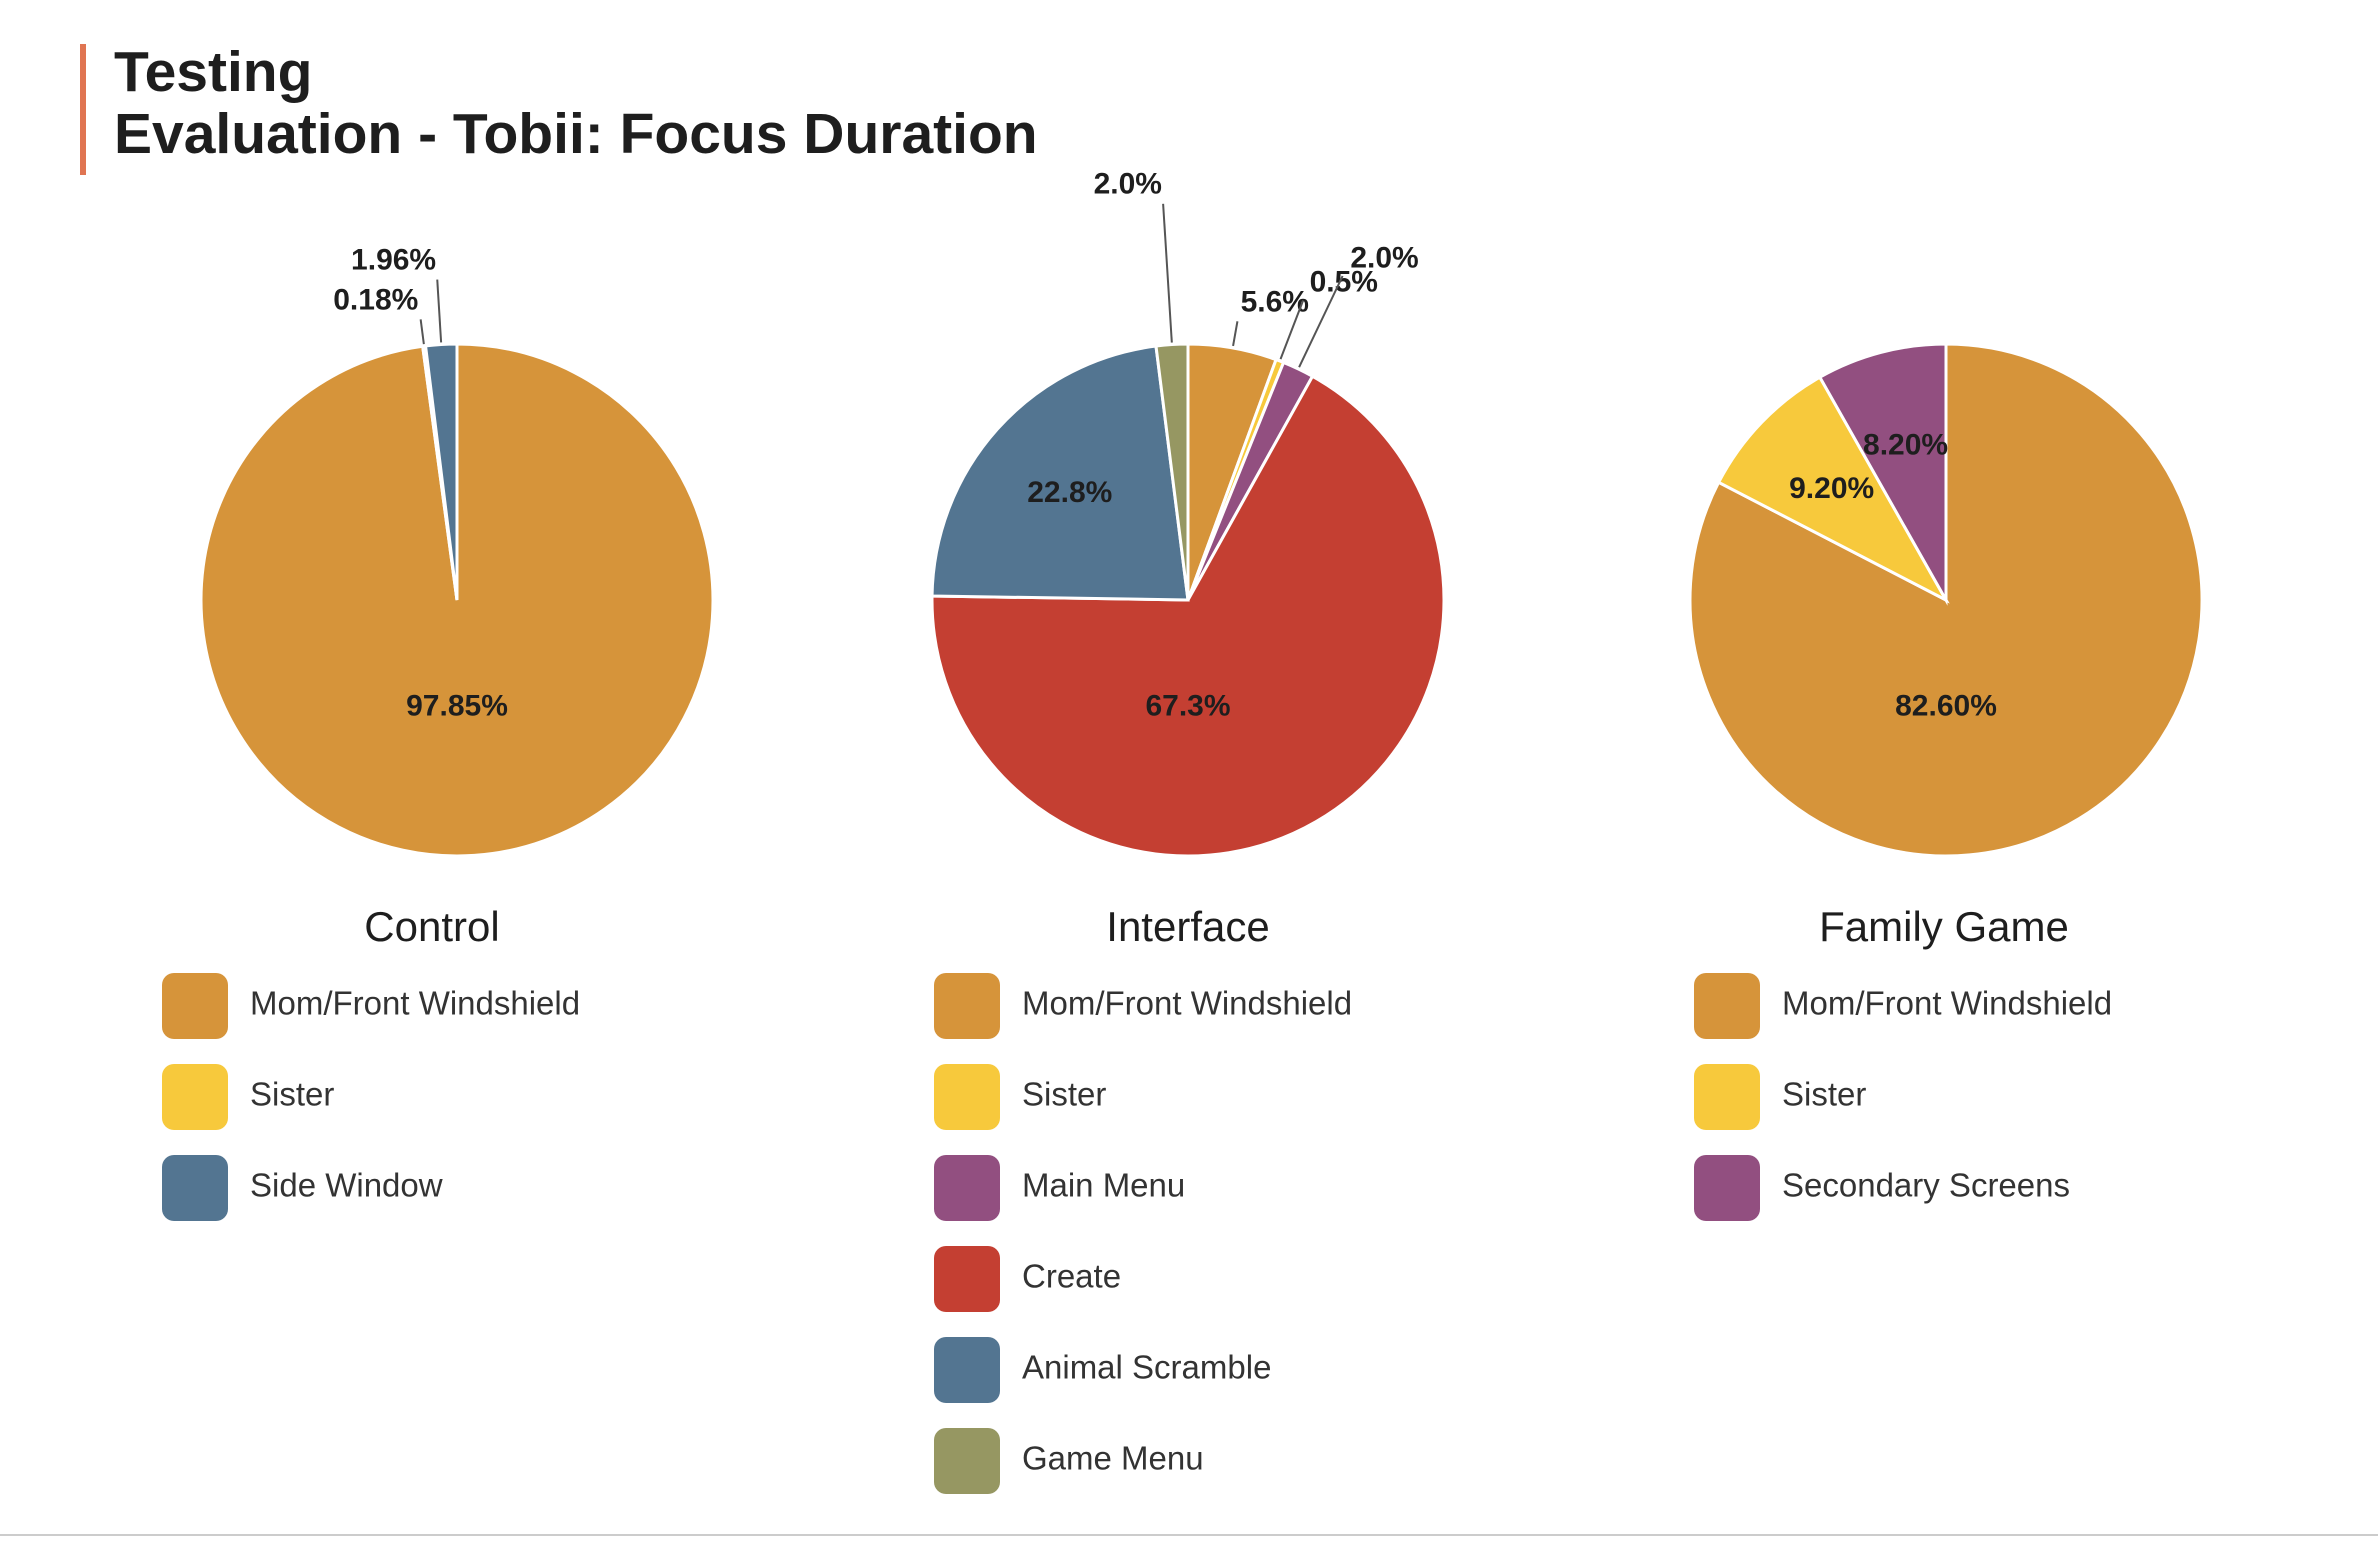 The height and width of the screenshot is (1541, 2378). I want to click on legend-label: Game Menu, so click(1113, 1458).